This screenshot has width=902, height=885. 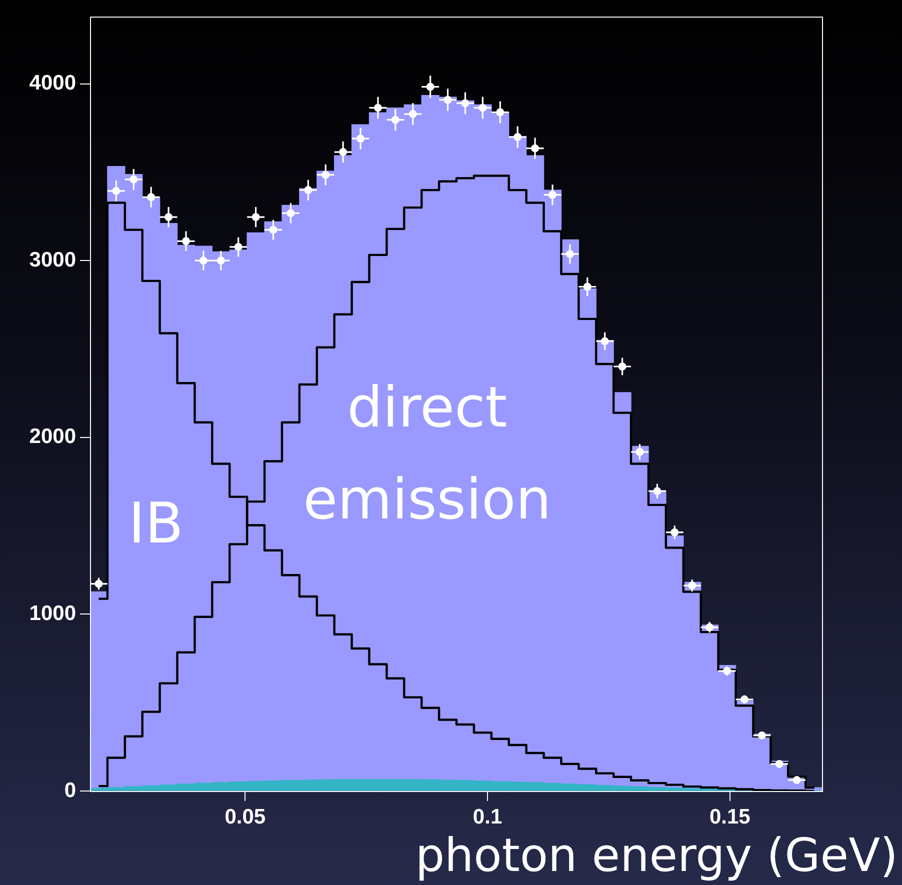 I want to click on x-tick-label: 0.15, so click(x=730, y=816).